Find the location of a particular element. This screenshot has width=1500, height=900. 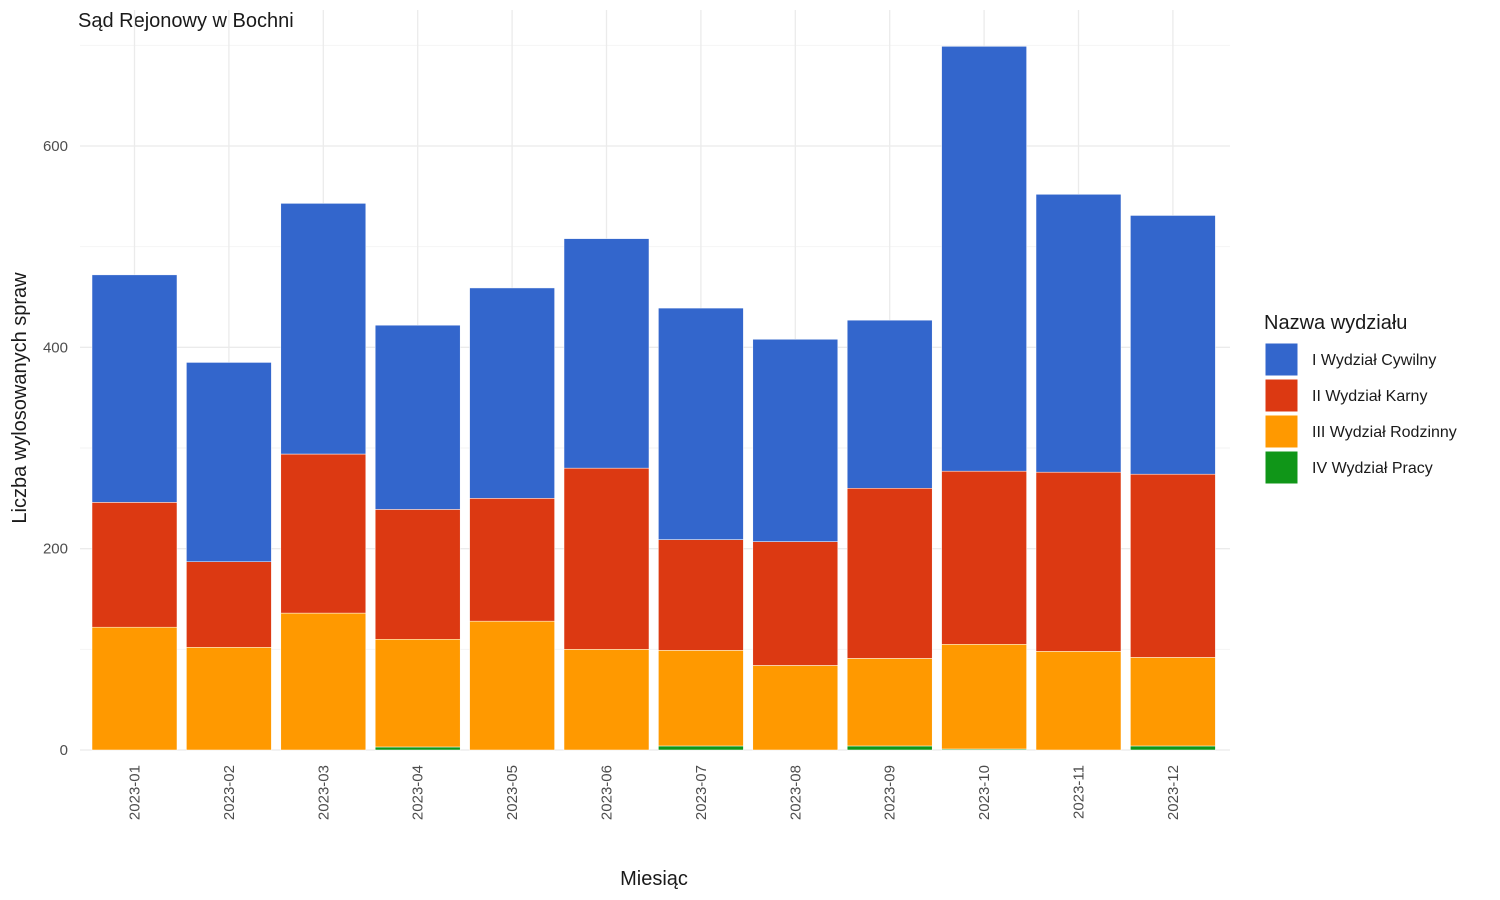

x-tick-label: 2023-01 is located at coordinates (135, 792).